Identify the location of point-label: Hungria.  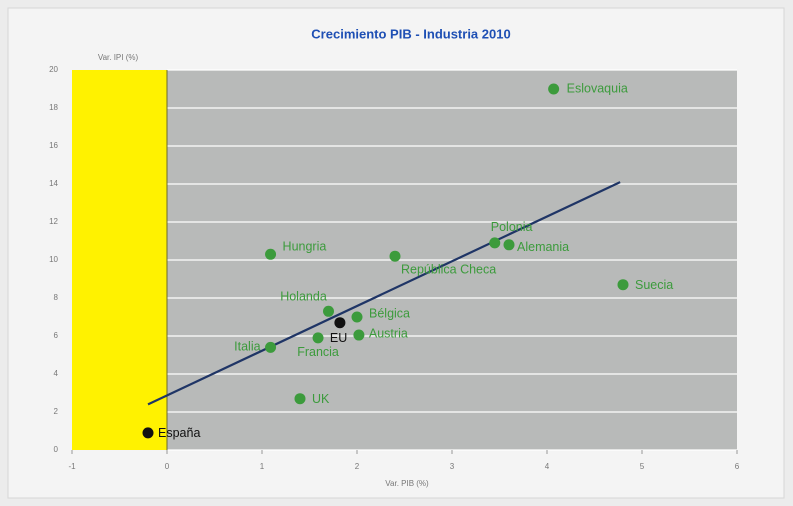
(305, 247).